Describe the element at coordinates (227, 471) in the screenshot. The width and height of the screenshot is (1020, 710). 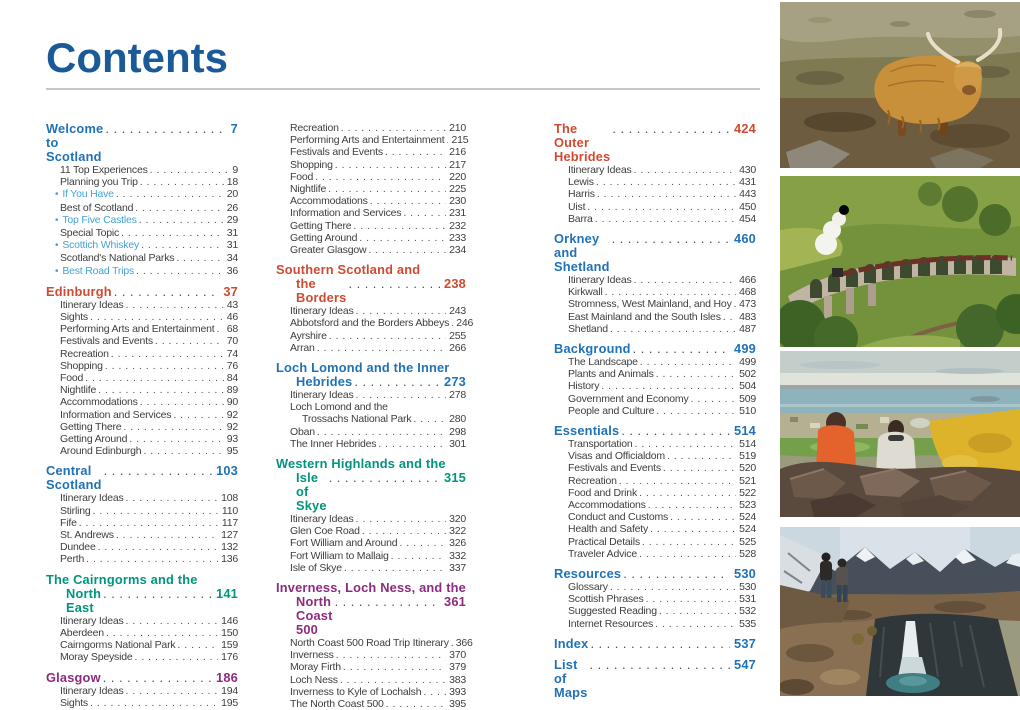
I see `page-number: 103` at that location.